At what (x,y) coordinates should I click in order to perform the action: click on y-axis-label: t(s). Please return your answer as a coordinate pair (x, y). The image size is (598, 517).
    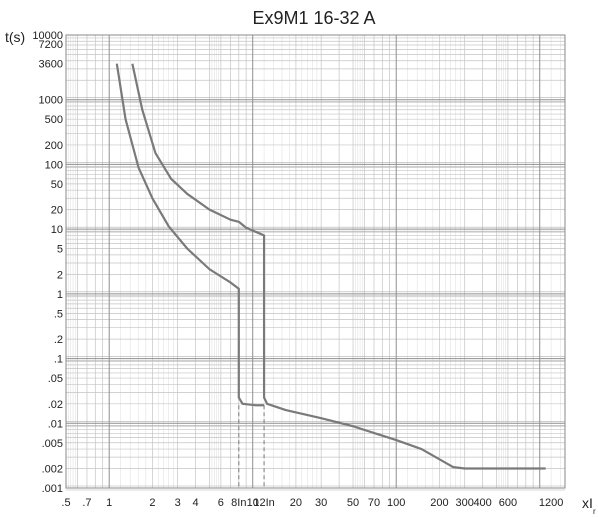
    Looking at the image, I should click on (15, 37).